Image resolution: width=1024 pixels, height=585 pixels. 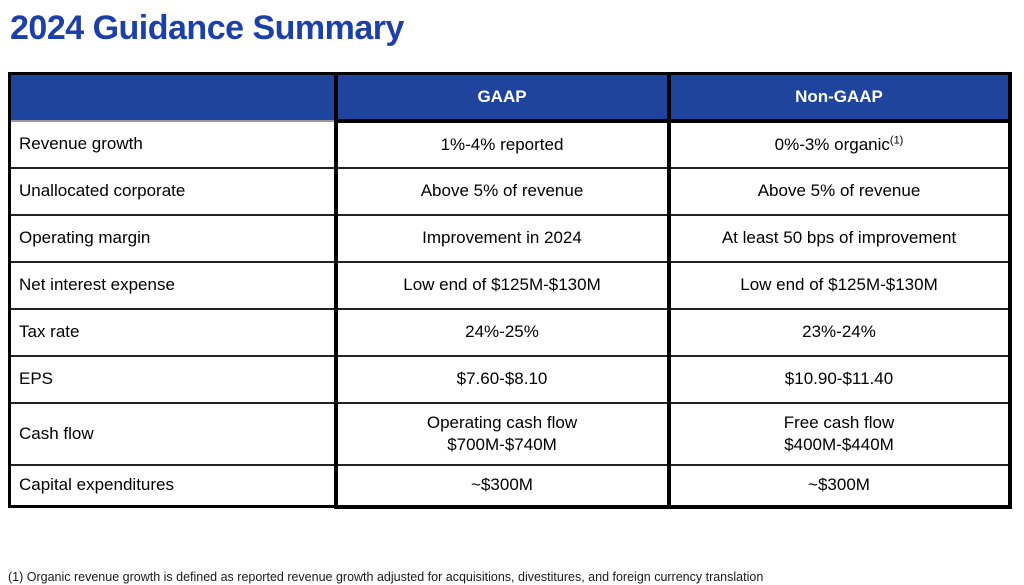 I want to click on non-gaap-value-cell: 0%-3% organic(1), so click(x=840, y=144).